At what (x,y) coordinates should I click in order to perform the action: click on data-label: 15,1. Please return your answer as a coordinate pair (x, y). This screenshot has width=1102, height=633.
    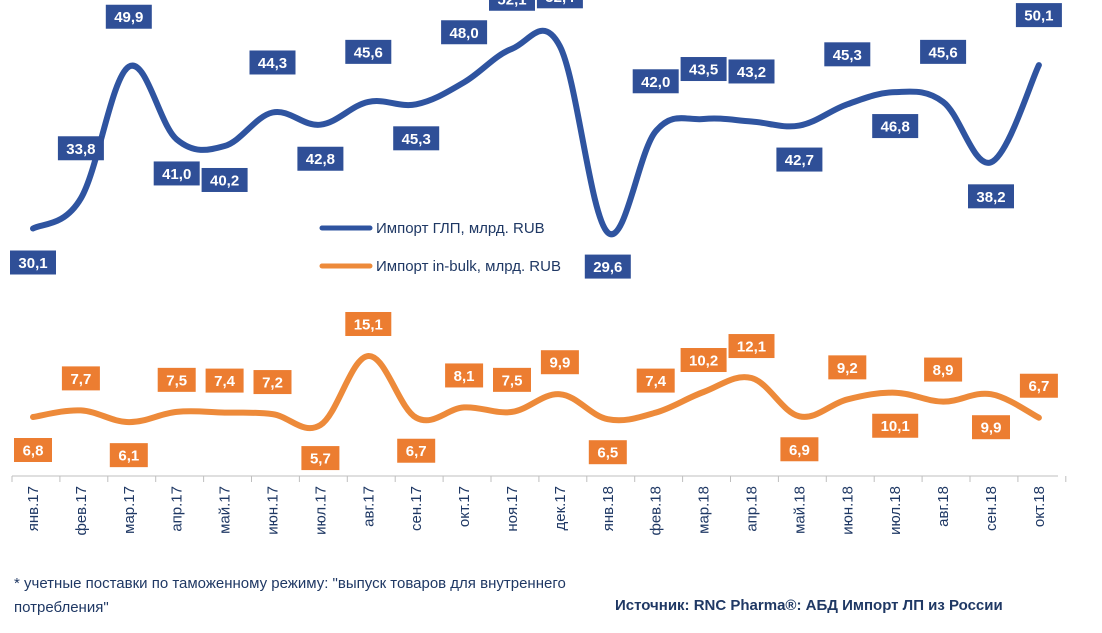
    Looking at the image, I should click on (368, 323).